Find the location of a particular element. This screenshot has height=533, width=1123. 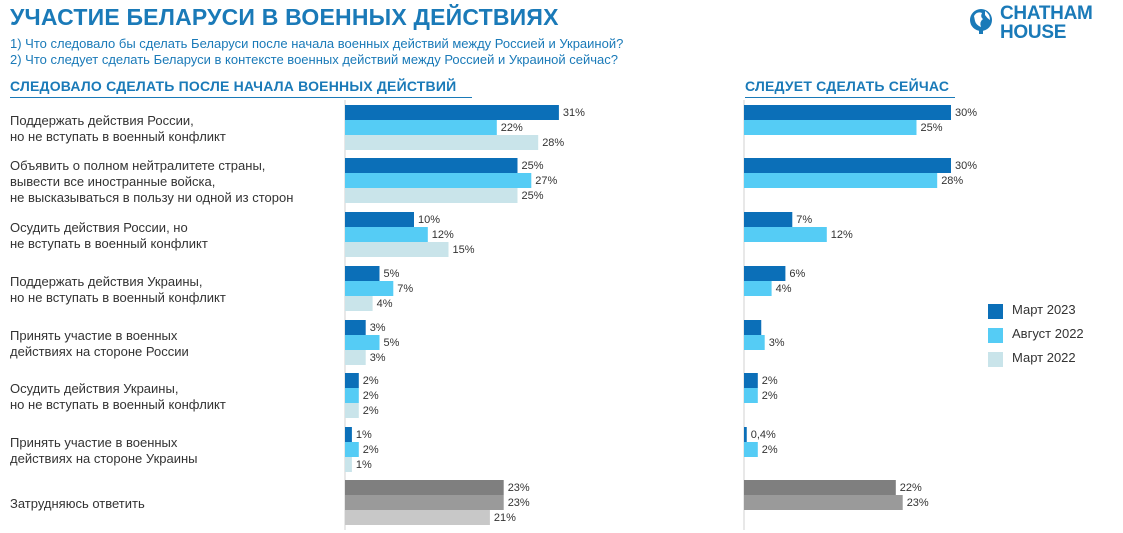

bar-label-left-mar2022-3: 15% is located at coordinates (464, 250).